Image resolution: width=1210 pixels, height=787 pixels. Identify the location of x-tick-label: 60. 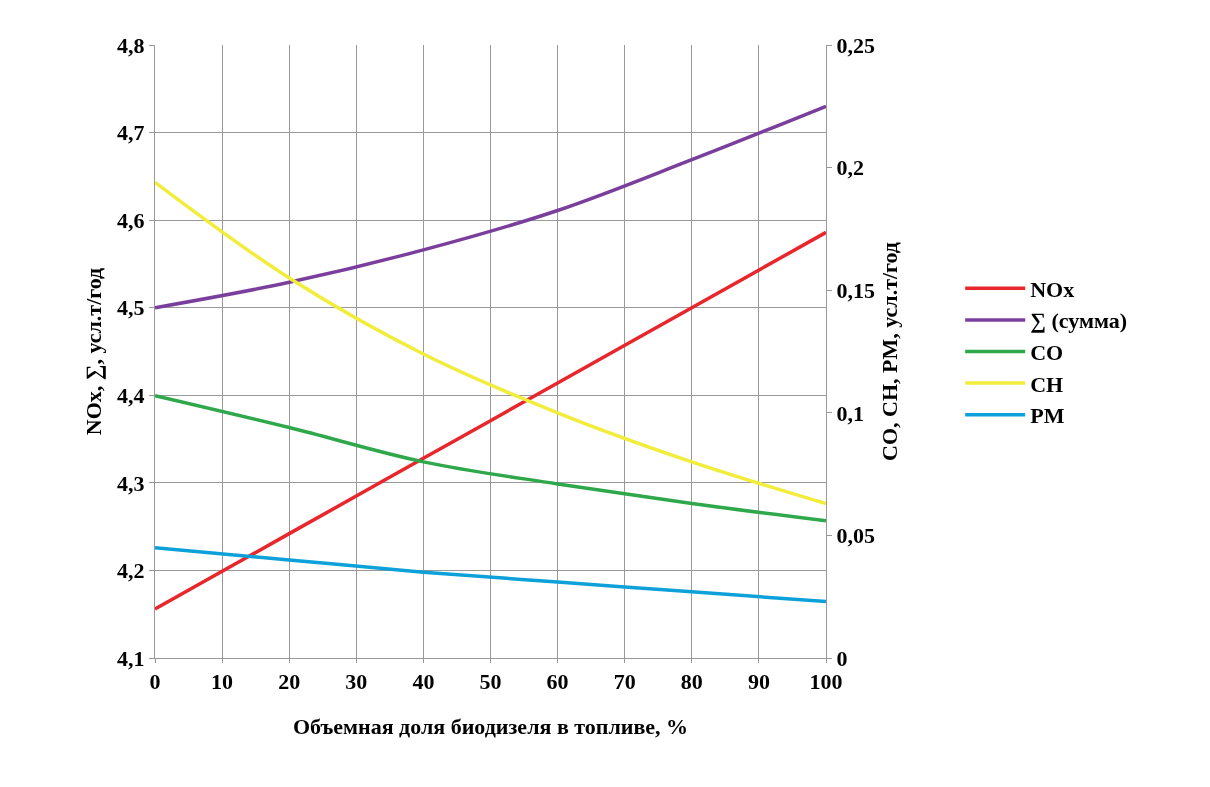
(557, 682).